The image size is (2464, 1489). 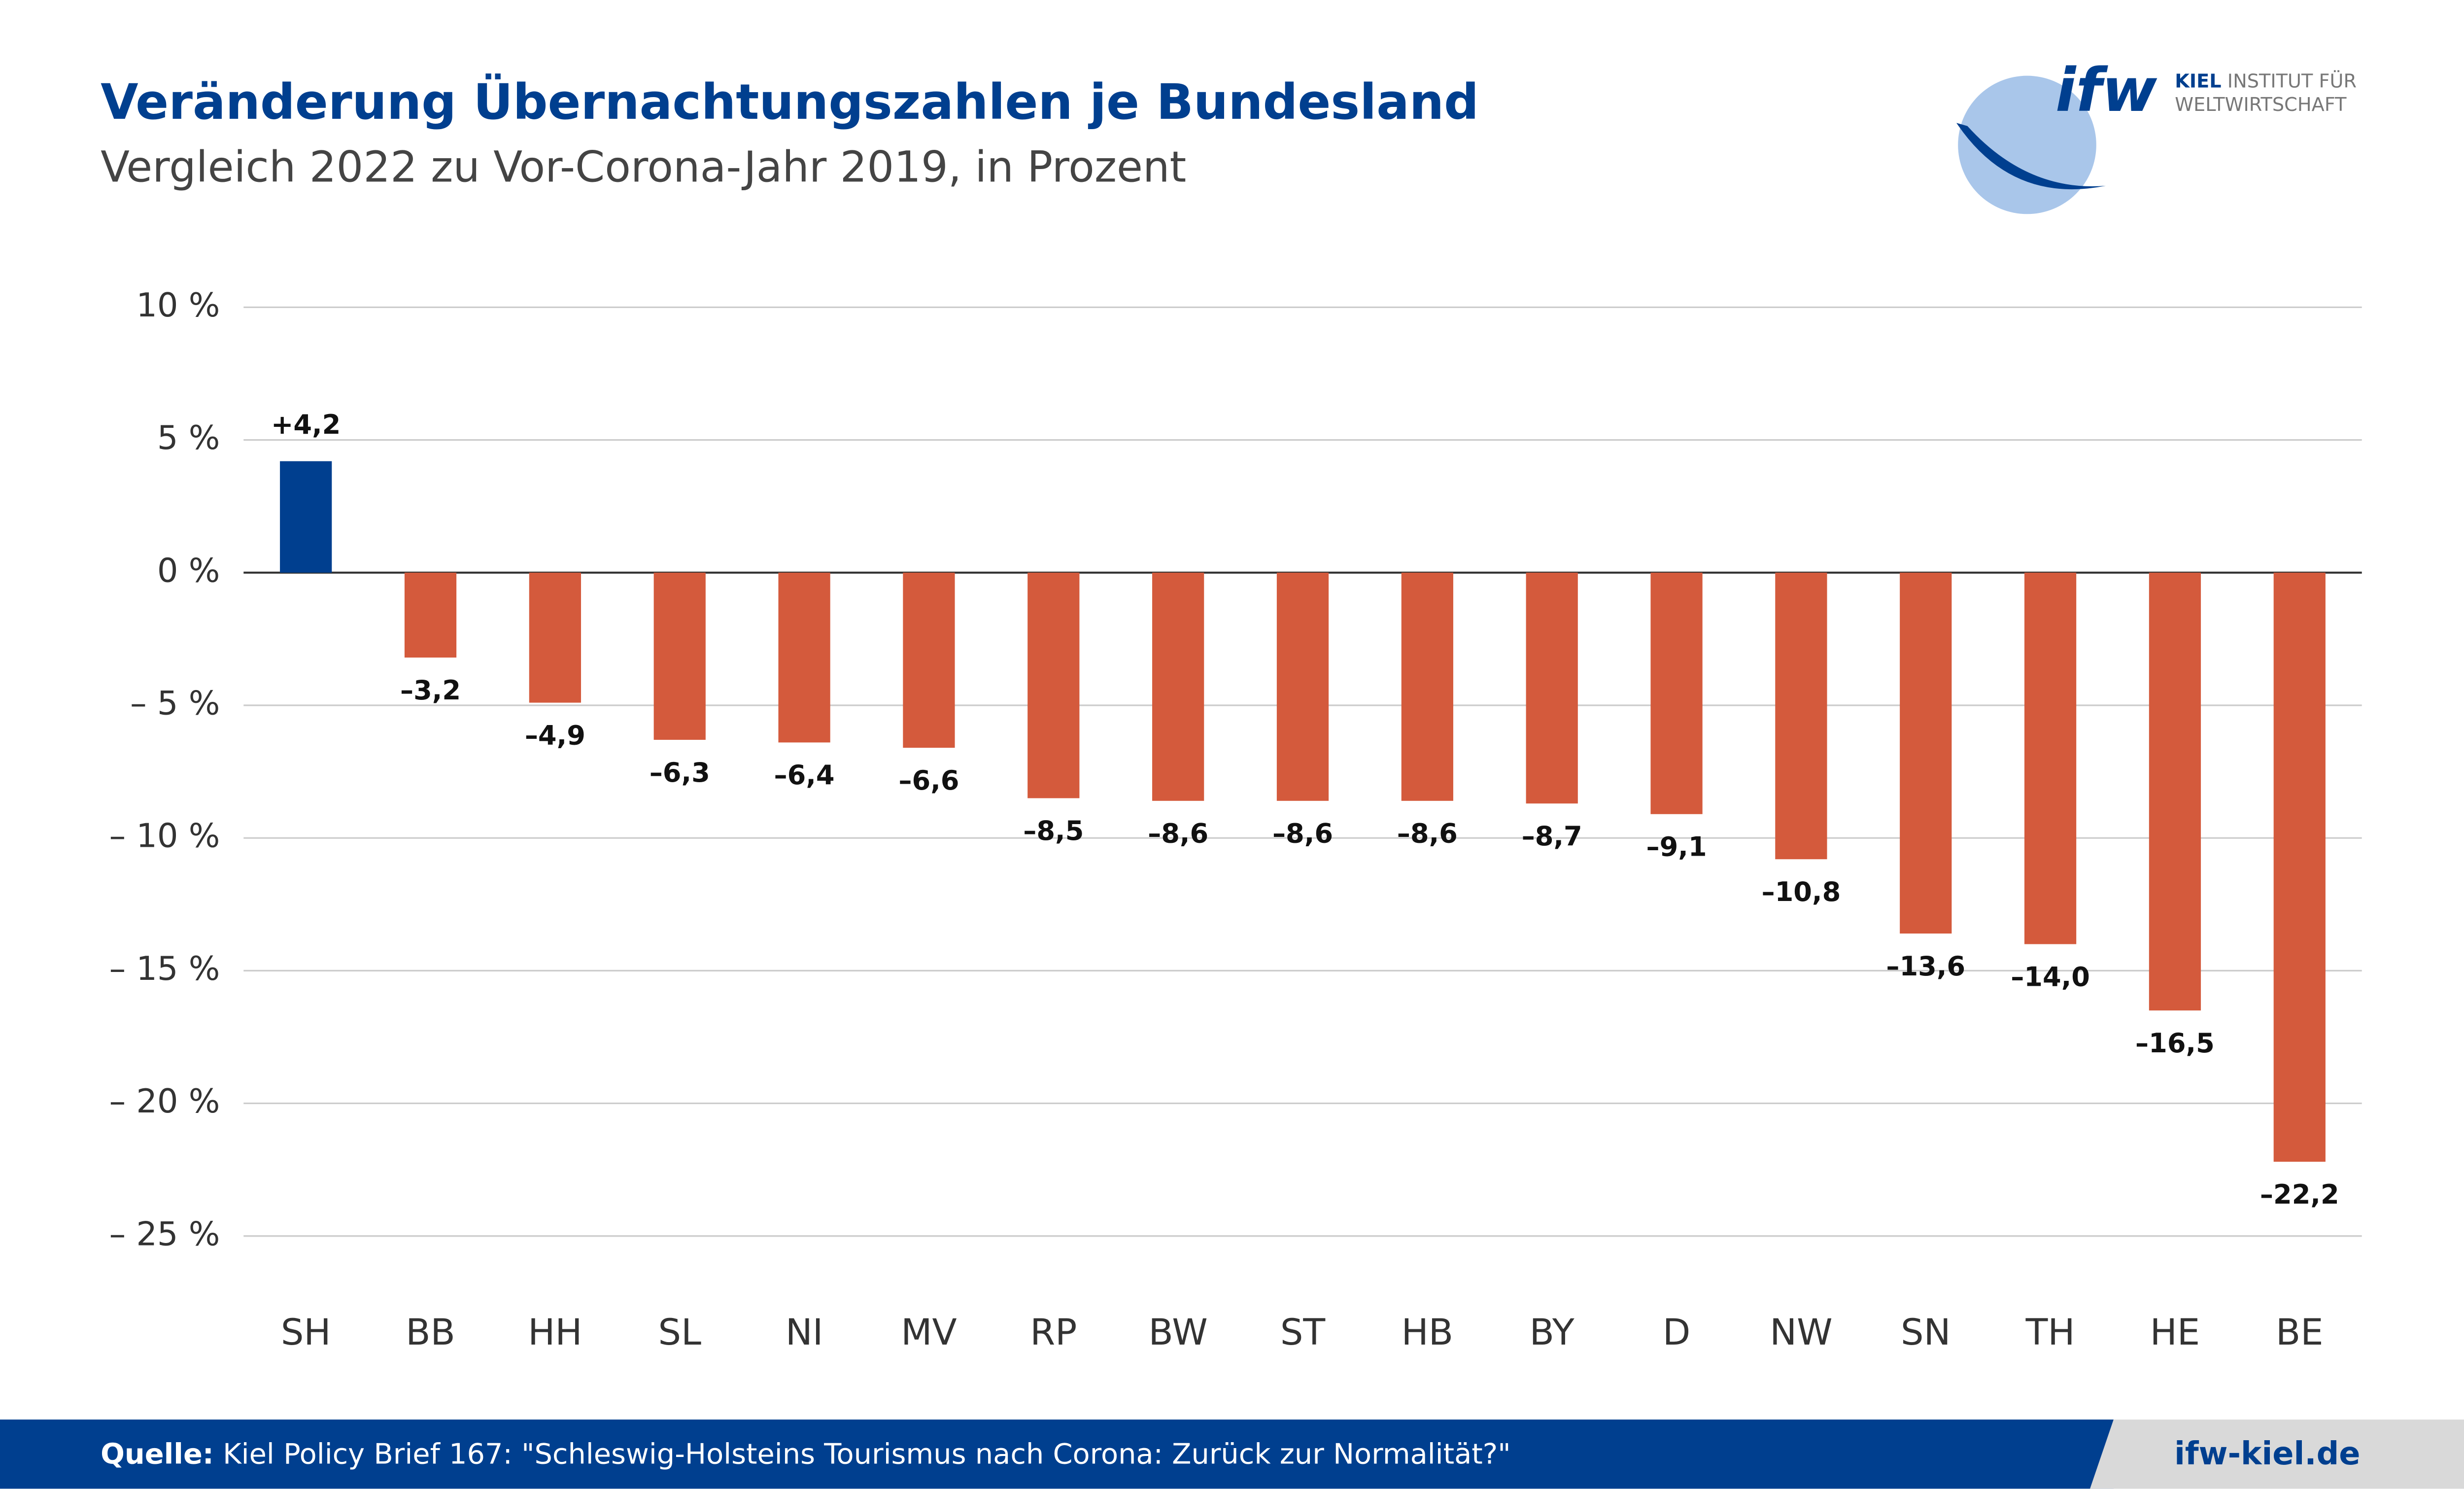 I want to click on value-label: –8,5, so click(x=1053, y=830).